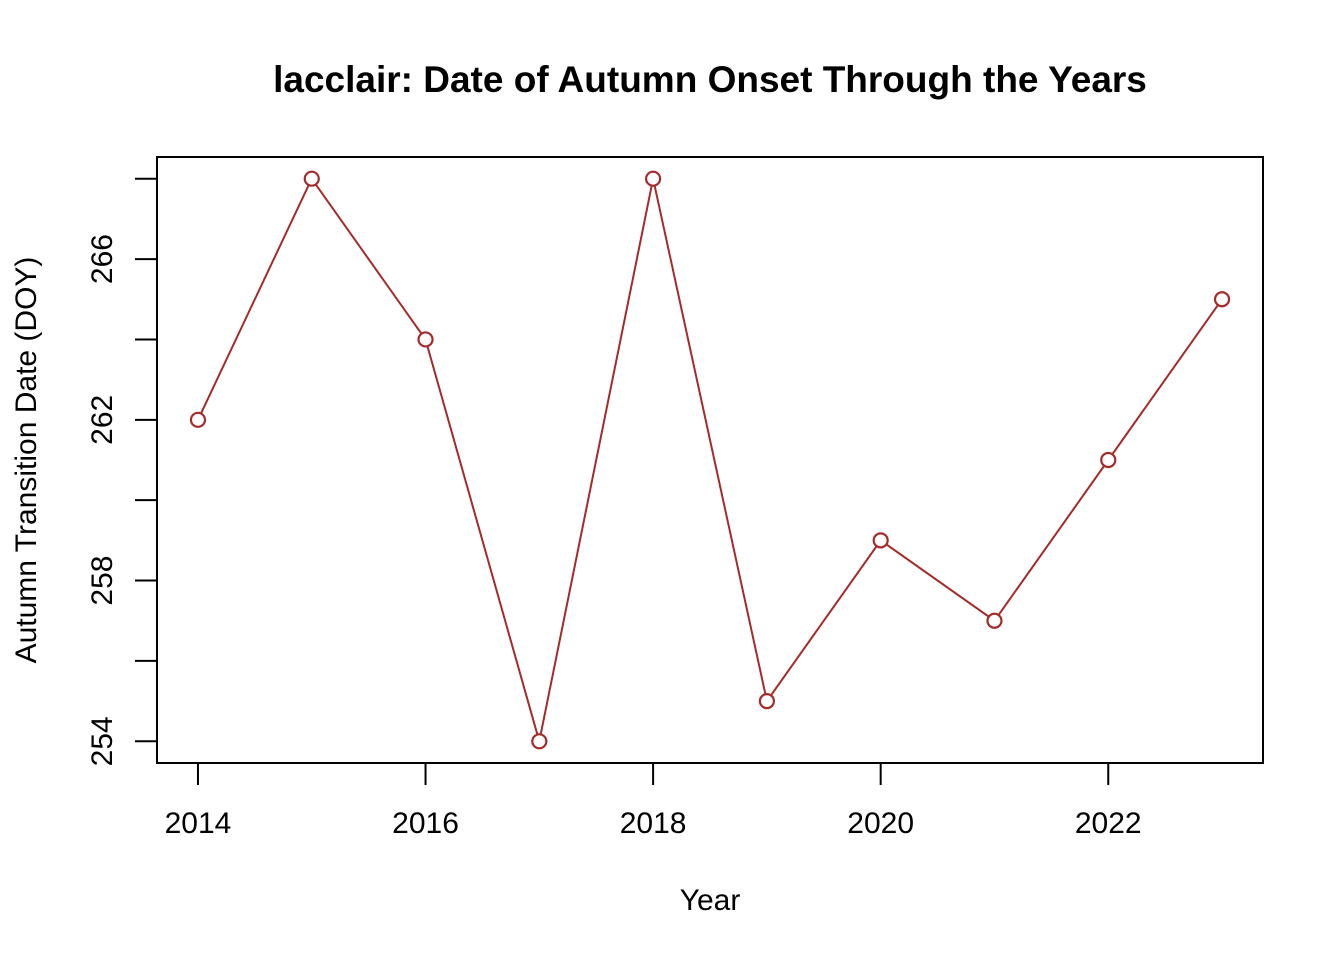 The image size is (1344, 960). What do you see at coordinates (26, 460) in the screenshot?
I see `y-axis-label: Autumn Transition Date (DOY)` at bounding box center [26, 460].